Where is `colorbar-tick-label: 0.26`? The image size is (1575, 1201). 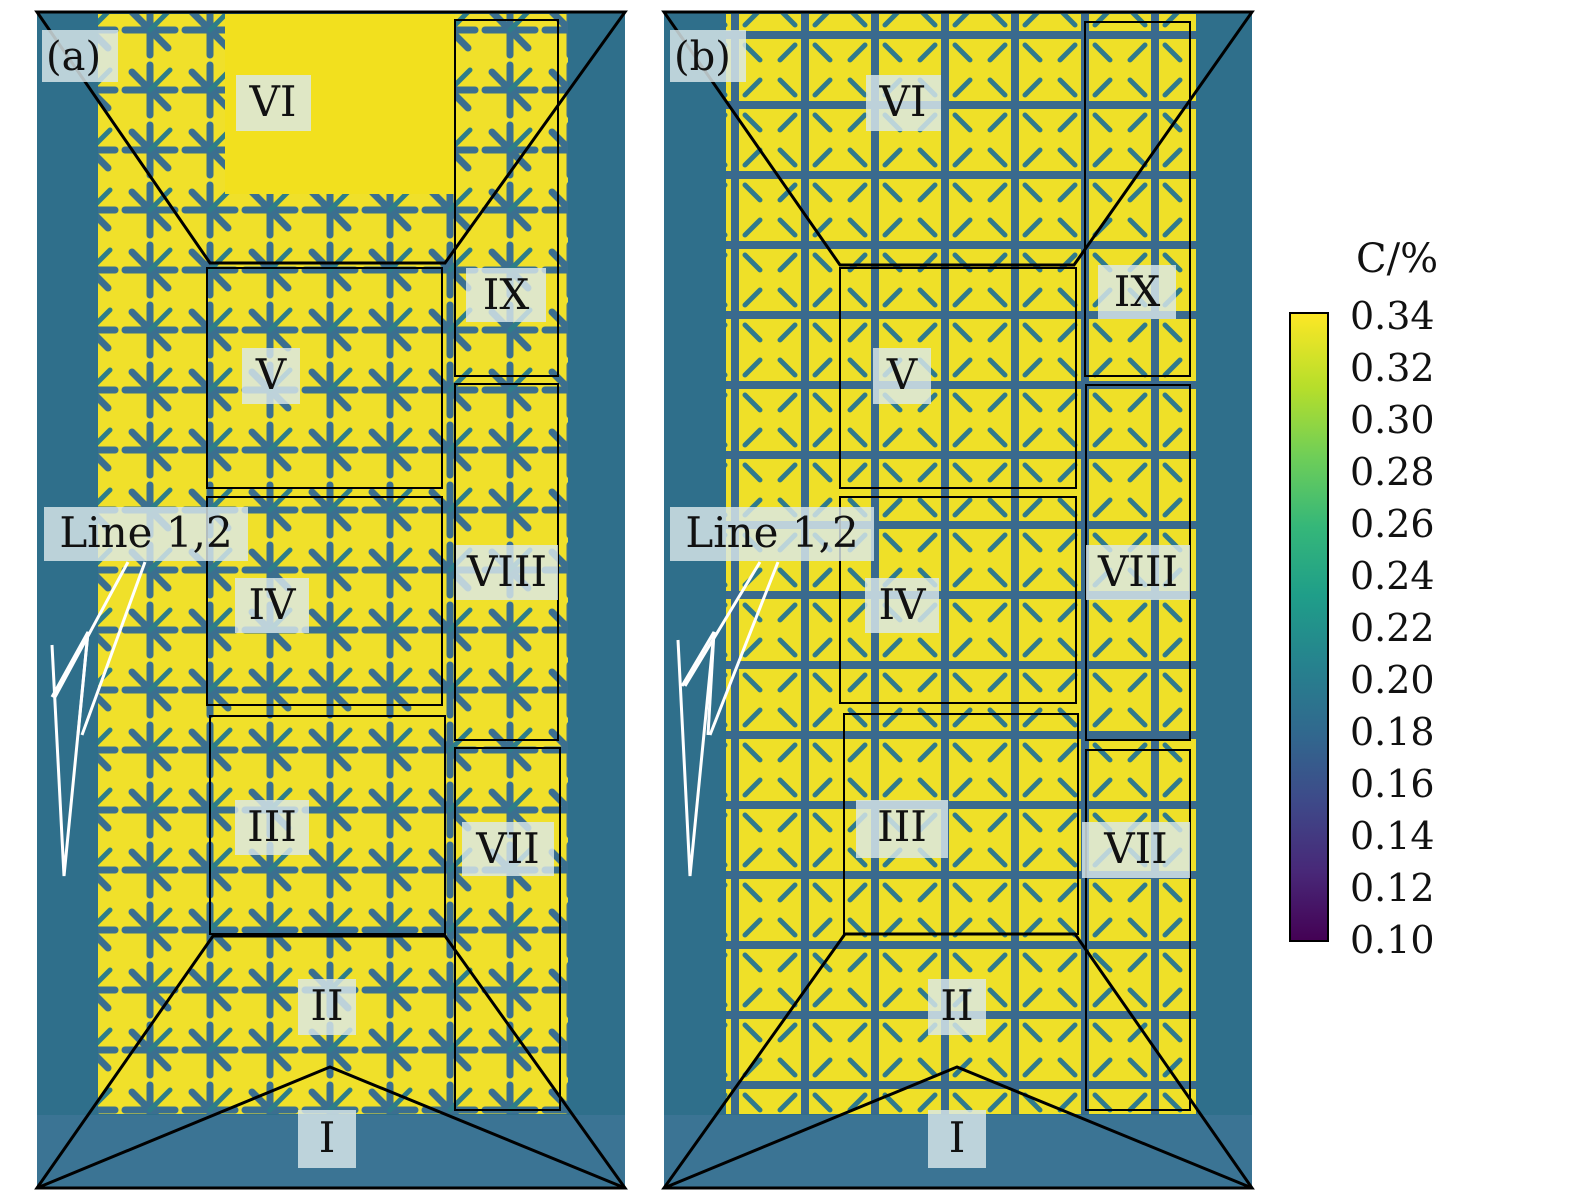
colorbar-tick-label: 0.26 is located at coordinates (1392, 524).